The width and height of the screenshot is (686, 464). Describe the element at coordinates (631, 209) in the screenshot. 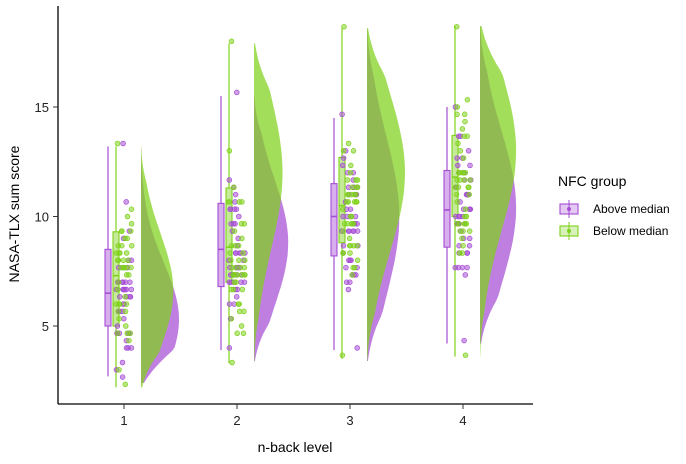

I see `legend-label-above-median: Above median` at that location.